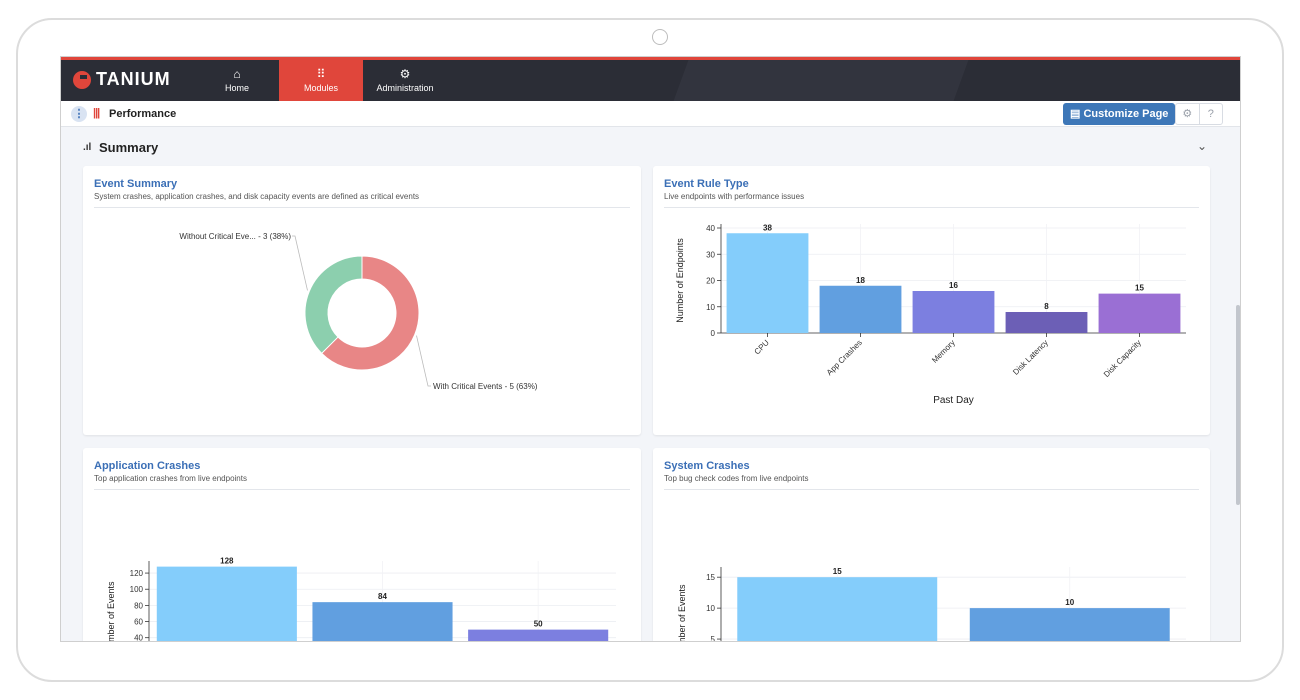 This screenshot has width=1300, height=700. What do you see at coordinates (96, 113) in the screenshot?
I see `performance-icon: |||` at bounding box center [96, 113].